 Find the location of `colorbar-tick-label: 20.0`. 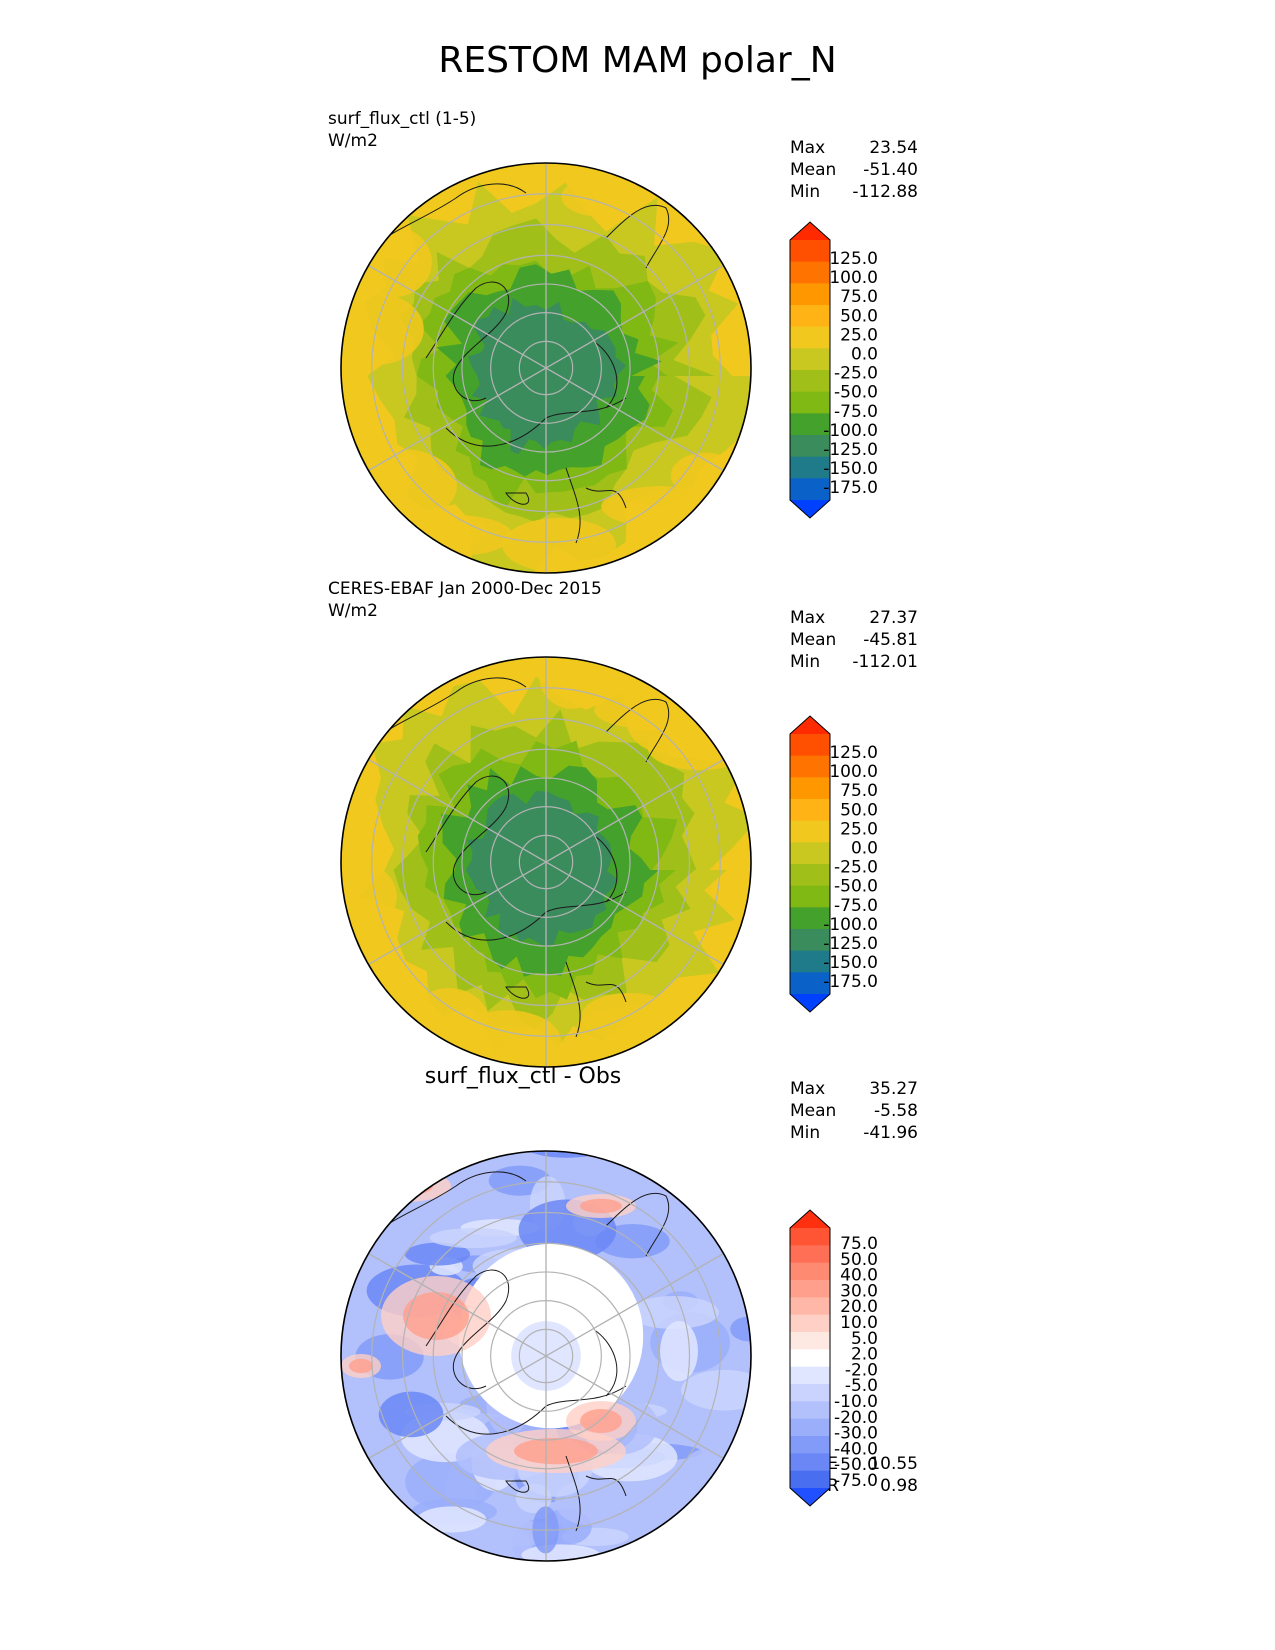

colorbar-tick-label: 20.0 is located at coordinates (859, 1307).